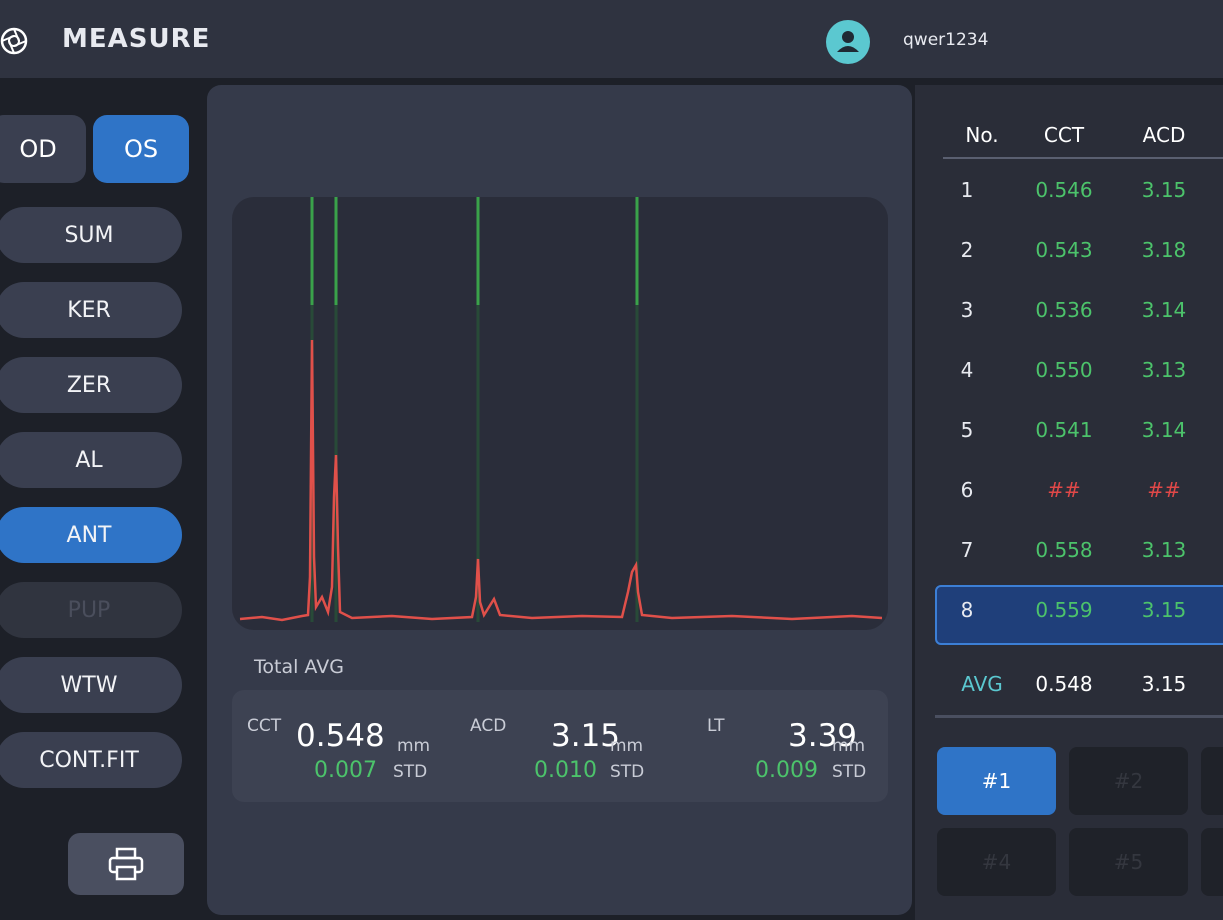  I want to click on scan-button: #4, so click(996, 862).